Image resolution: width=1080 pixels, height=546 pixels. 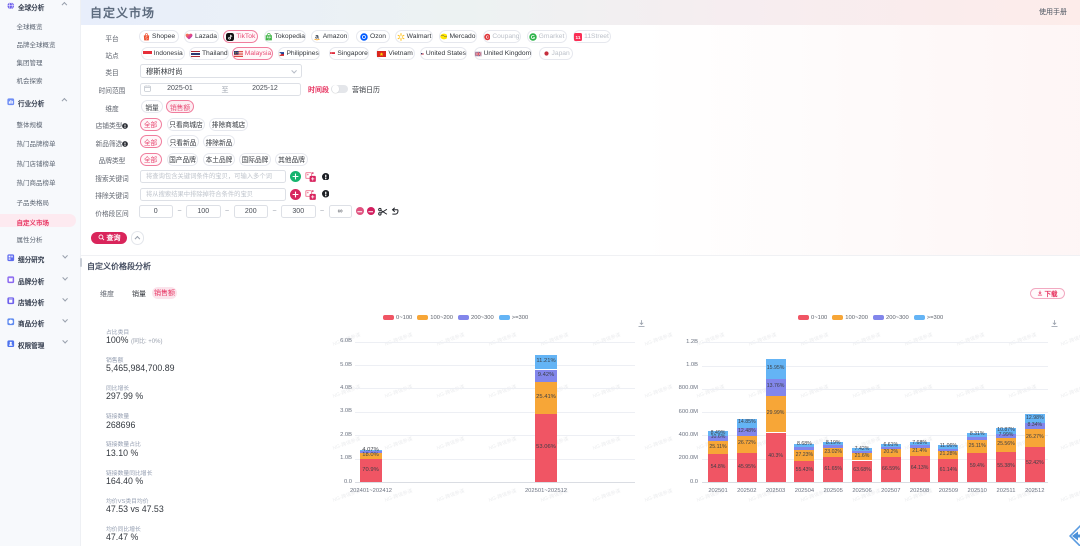 I want to click on svg-text: O, so click(x=364, y=37).